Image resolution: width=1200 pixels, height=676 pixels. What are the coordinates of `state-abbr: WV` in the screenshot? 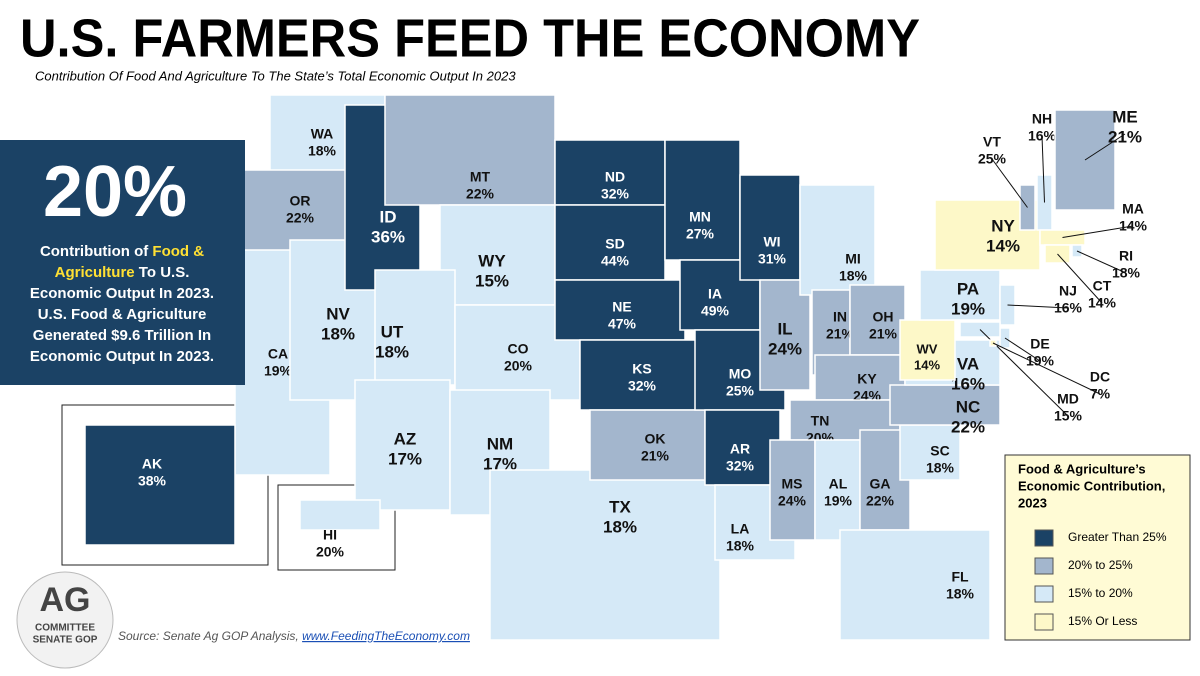 It's located at (927, 348).